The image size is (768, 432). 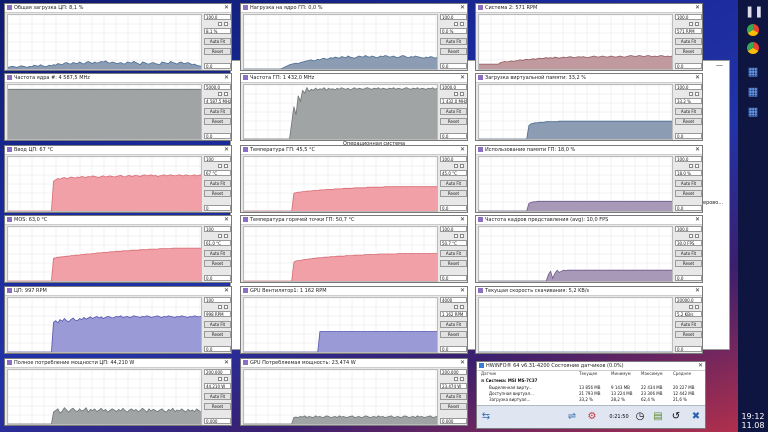 What do you see at coordinates (453, 300) in the screenshot?
I see `max-field: 4000` at bounding box center [453, 300].